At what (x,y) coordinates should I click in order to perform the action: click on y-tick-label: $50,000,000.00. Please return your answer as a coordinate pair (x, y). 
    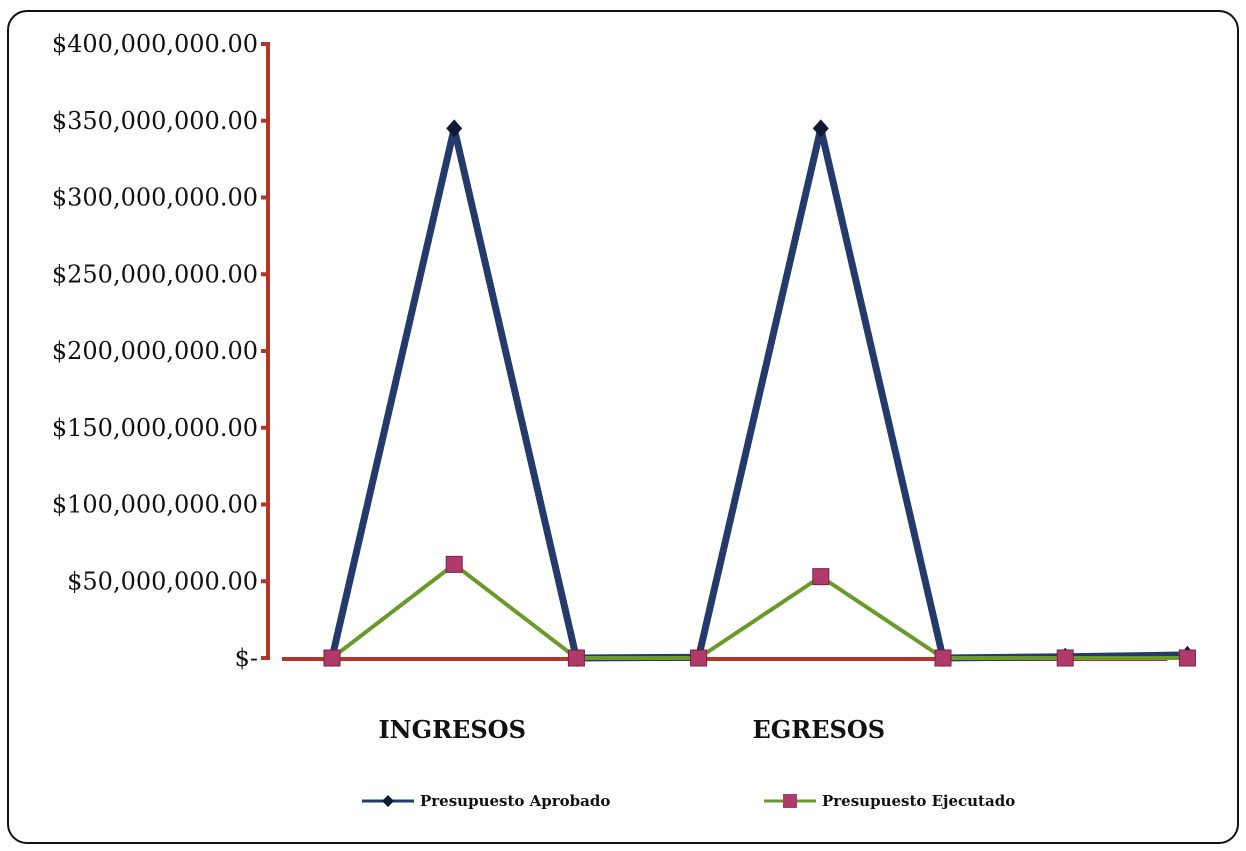
    Looking at the image, I should click on (162, 581).